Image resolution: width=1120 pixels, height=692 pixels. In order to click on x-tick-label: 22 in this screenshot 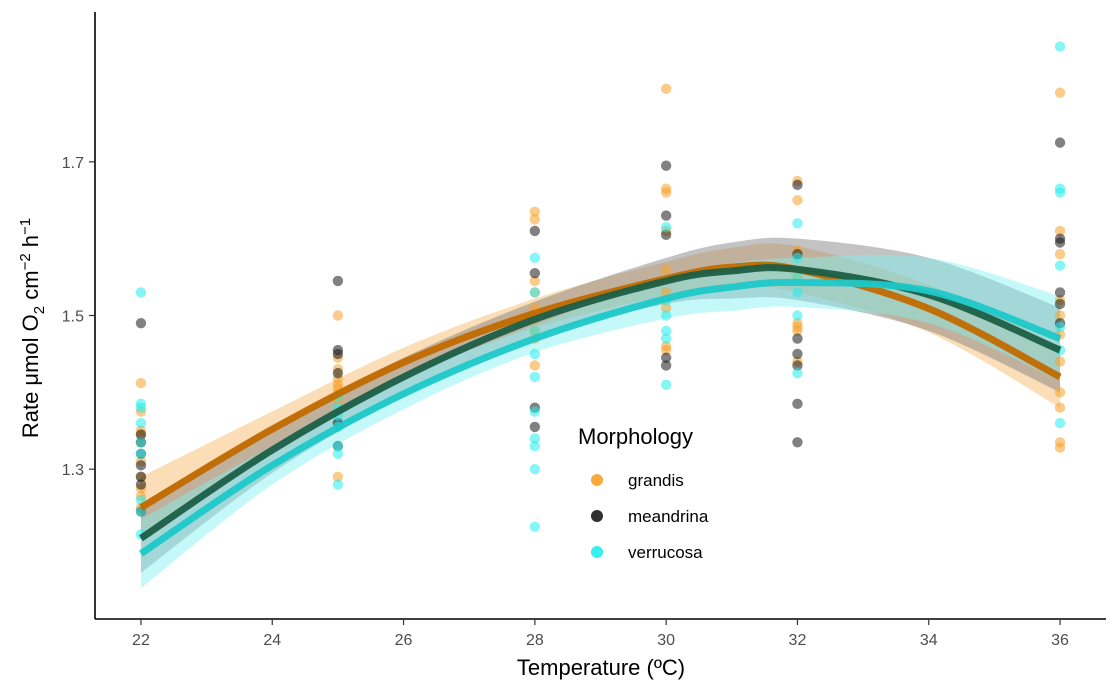, I will do `click(141, 640)`.